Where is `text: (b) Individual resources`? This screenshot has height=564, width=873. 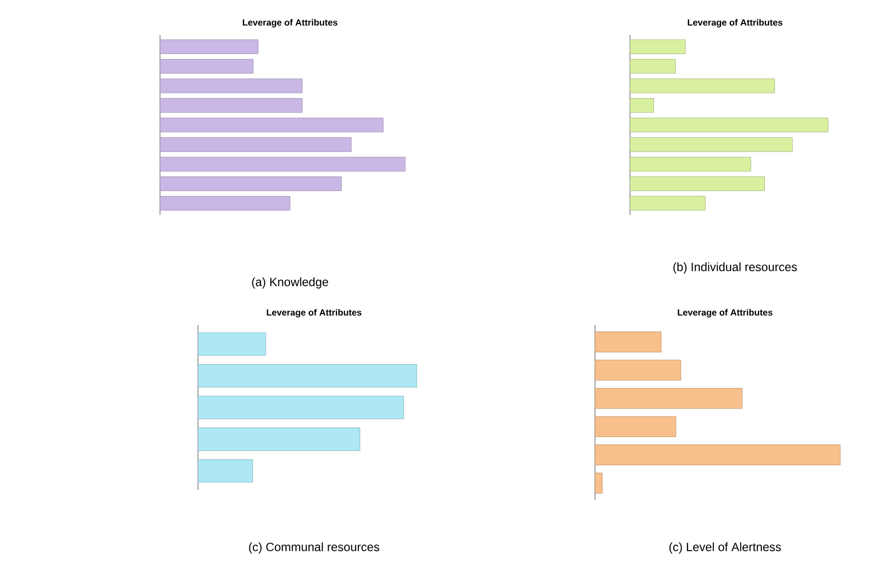 text: (b) Individual resources is located at coordinates (735, 268).